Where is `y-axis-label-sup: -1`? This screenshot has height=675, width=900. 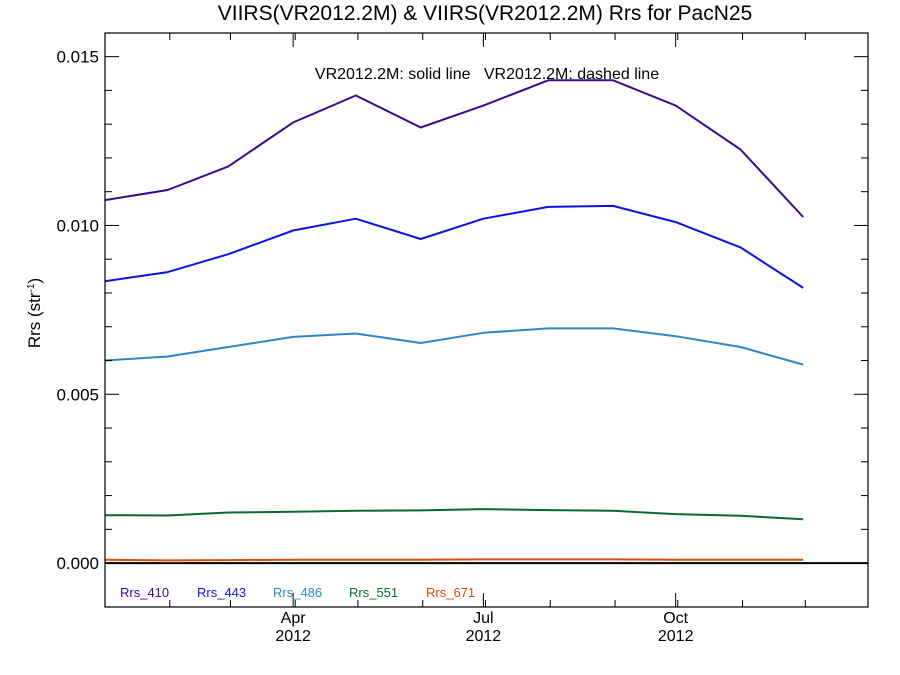 y-axis-label-sup: -1 is located at coordinates (31, 287).